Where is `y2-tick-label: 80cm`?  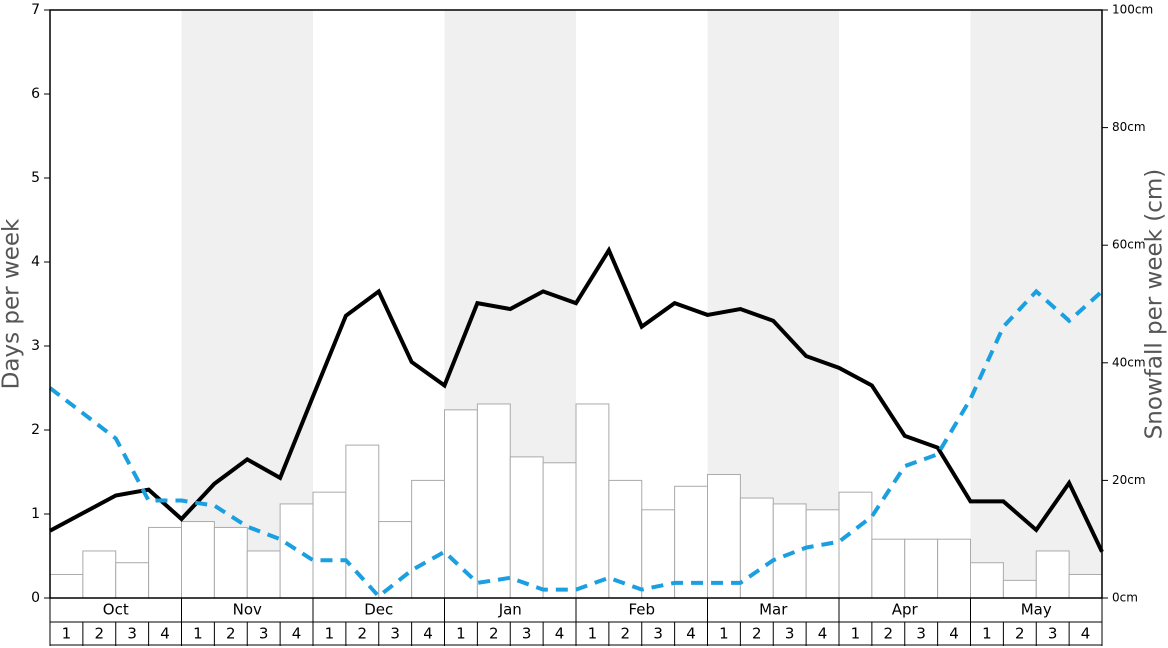 y2-tick-label: 80cm is located at coordinates (1129, 127).